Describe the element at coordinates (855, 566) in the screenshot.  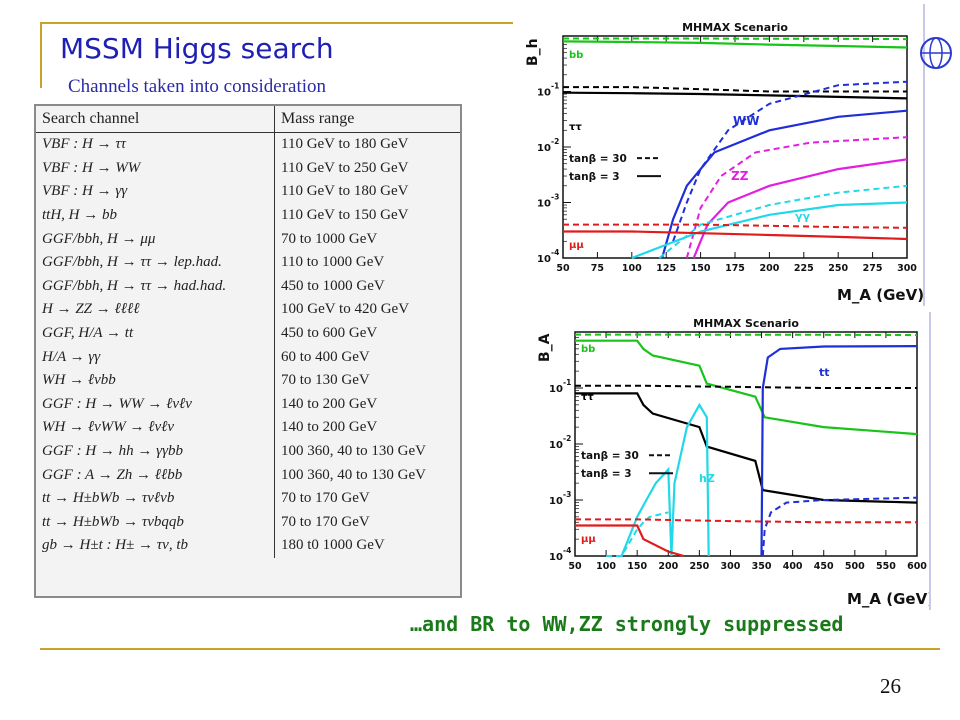
I see `x-tick-label: 500` at that location.